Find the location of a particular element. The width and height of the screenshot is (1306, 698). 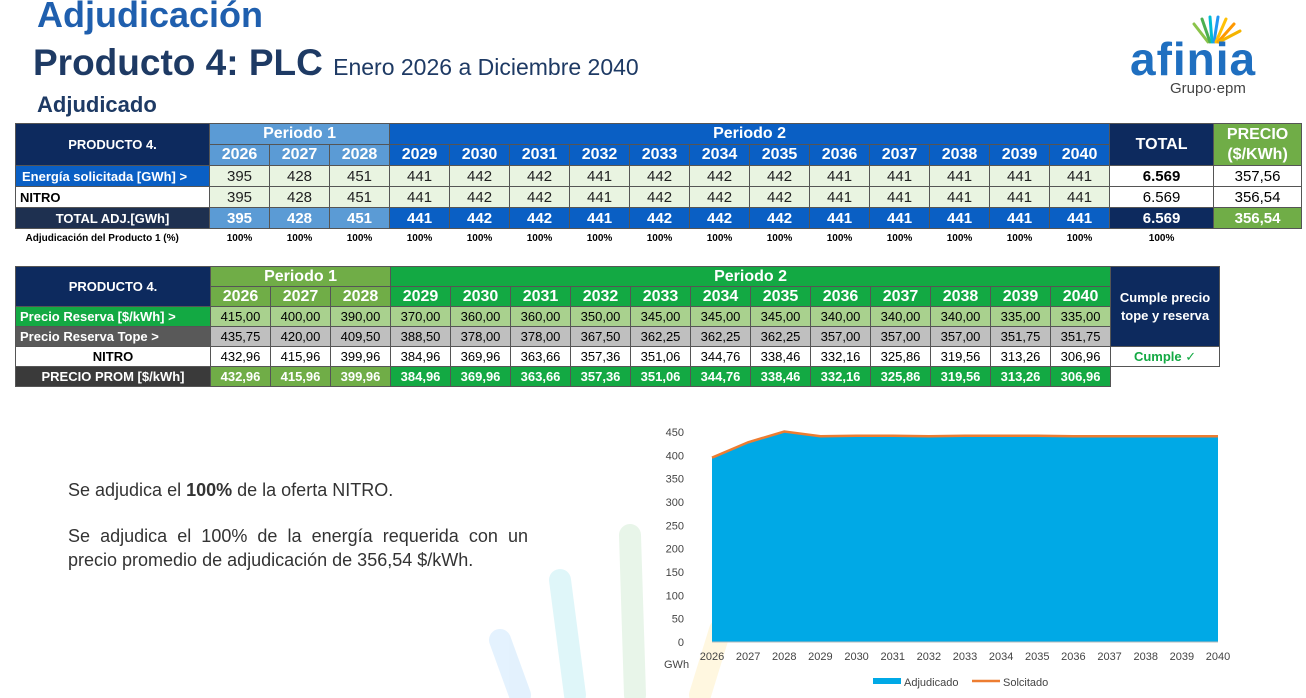

y-tick-label: 100 is located at coordinates (675, 596).